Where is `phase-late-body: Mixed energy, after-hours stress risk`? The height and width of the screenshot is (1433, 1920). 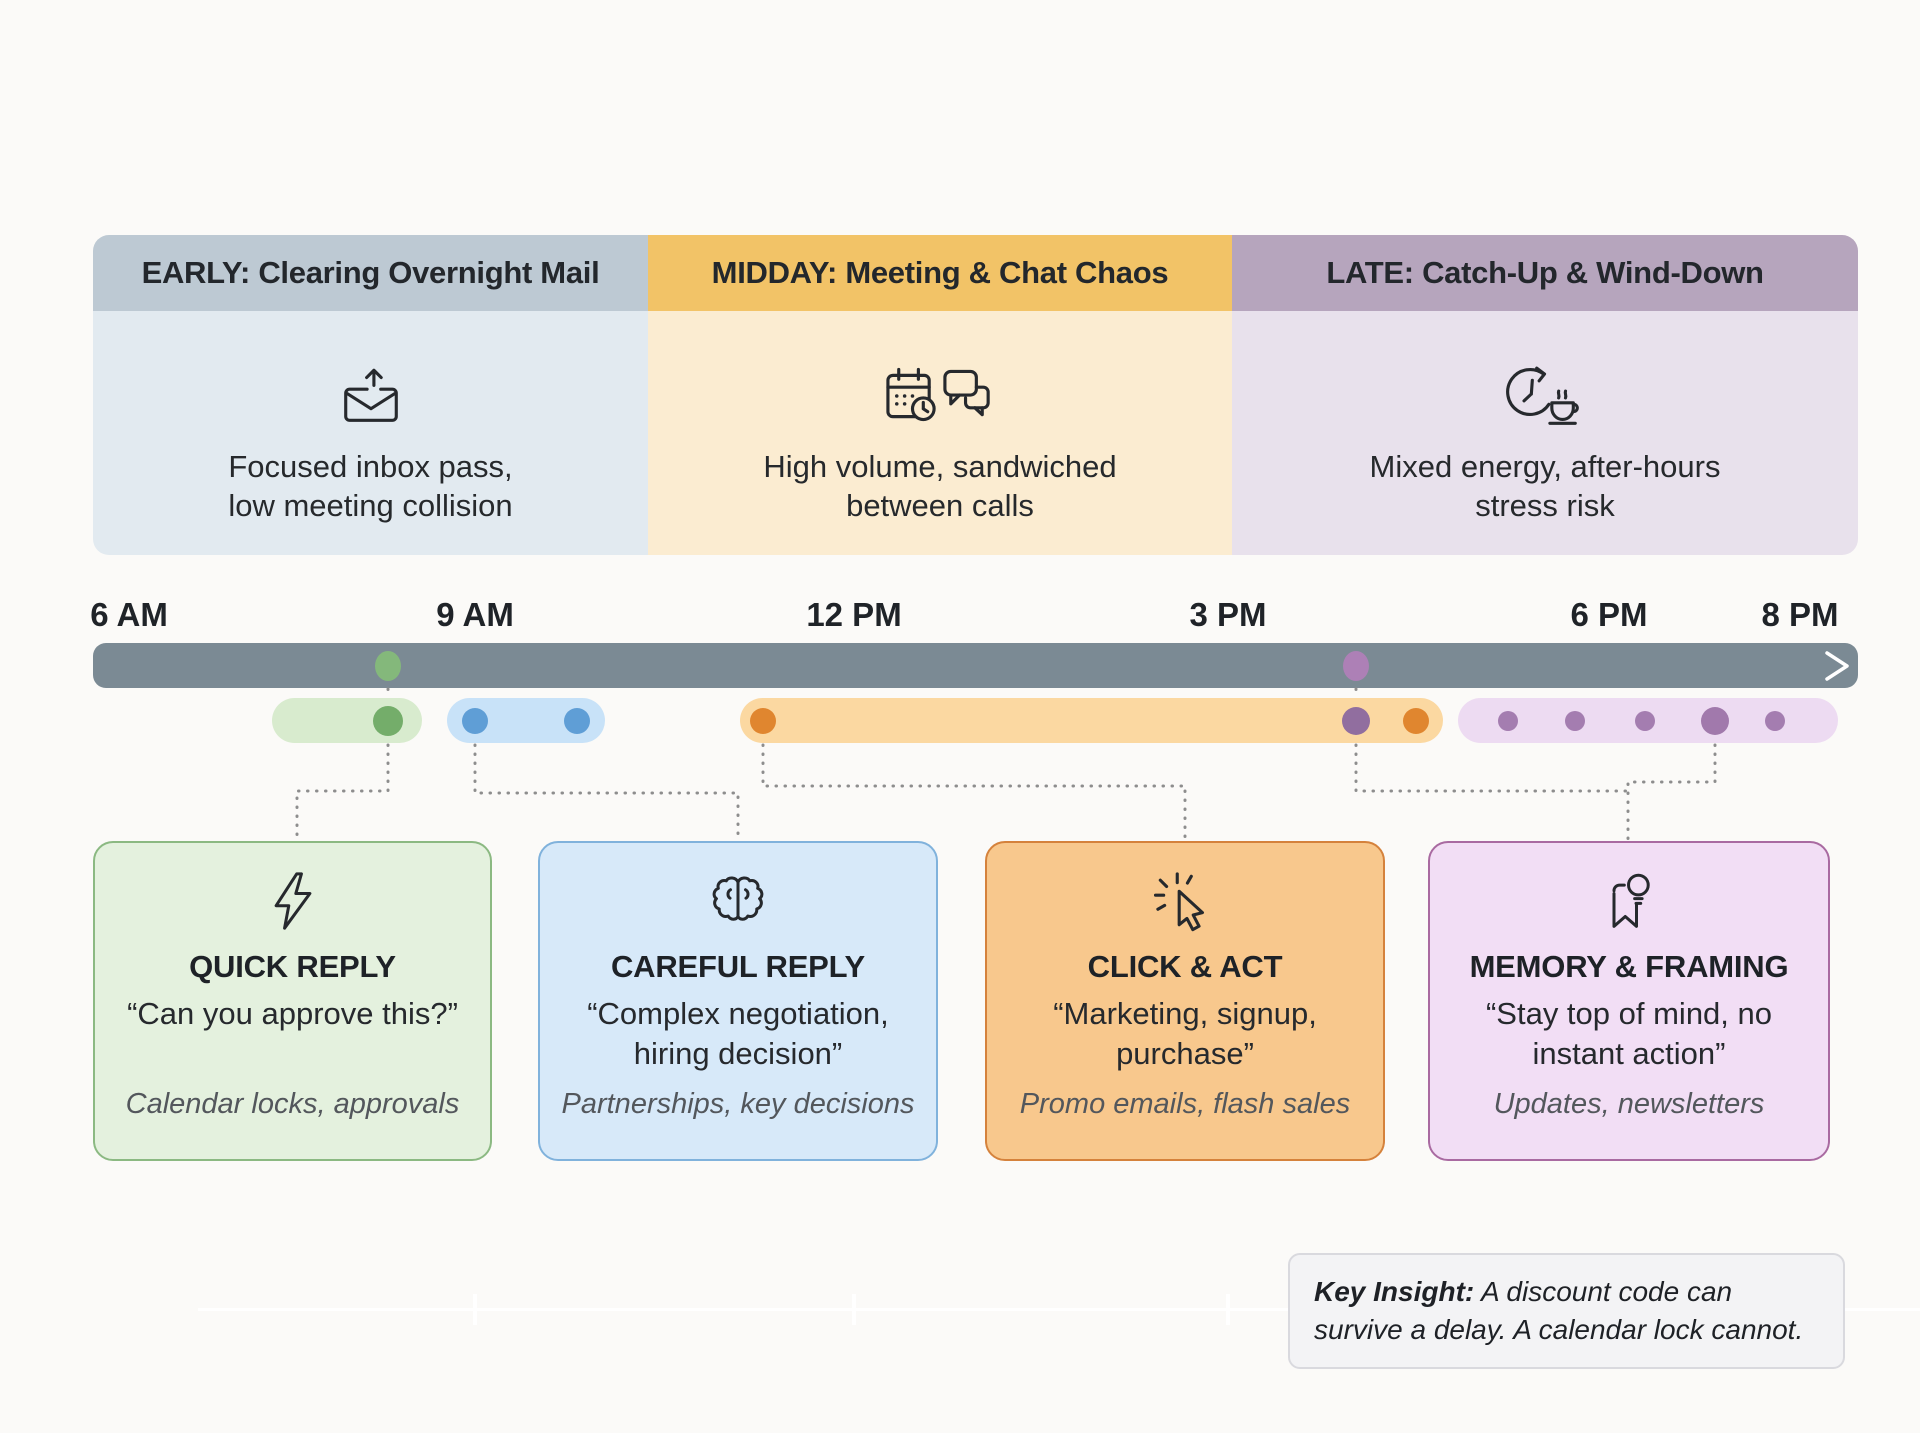
phase-late-body: Mixed energy, after-hours stress risk is located at coordinates (1545, 433).